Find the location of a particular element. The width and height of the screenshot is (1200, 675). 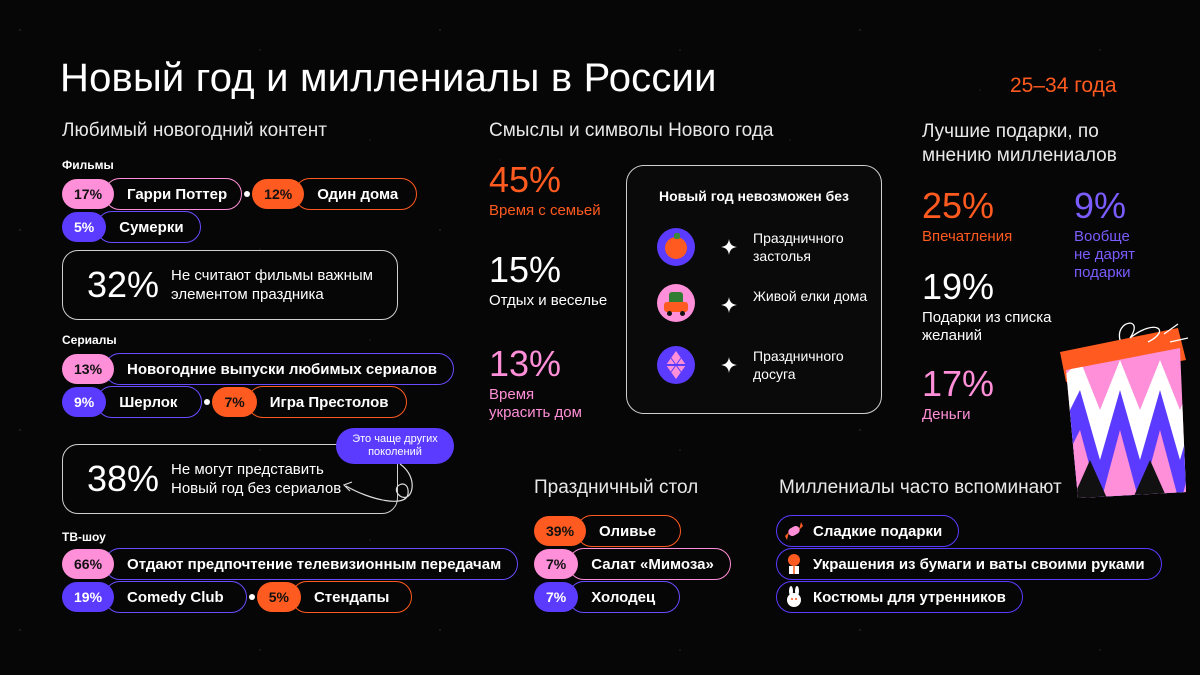

tv-row-2: 19% Comedy Club 5% Стендапы is located at coordinates (237, 597).